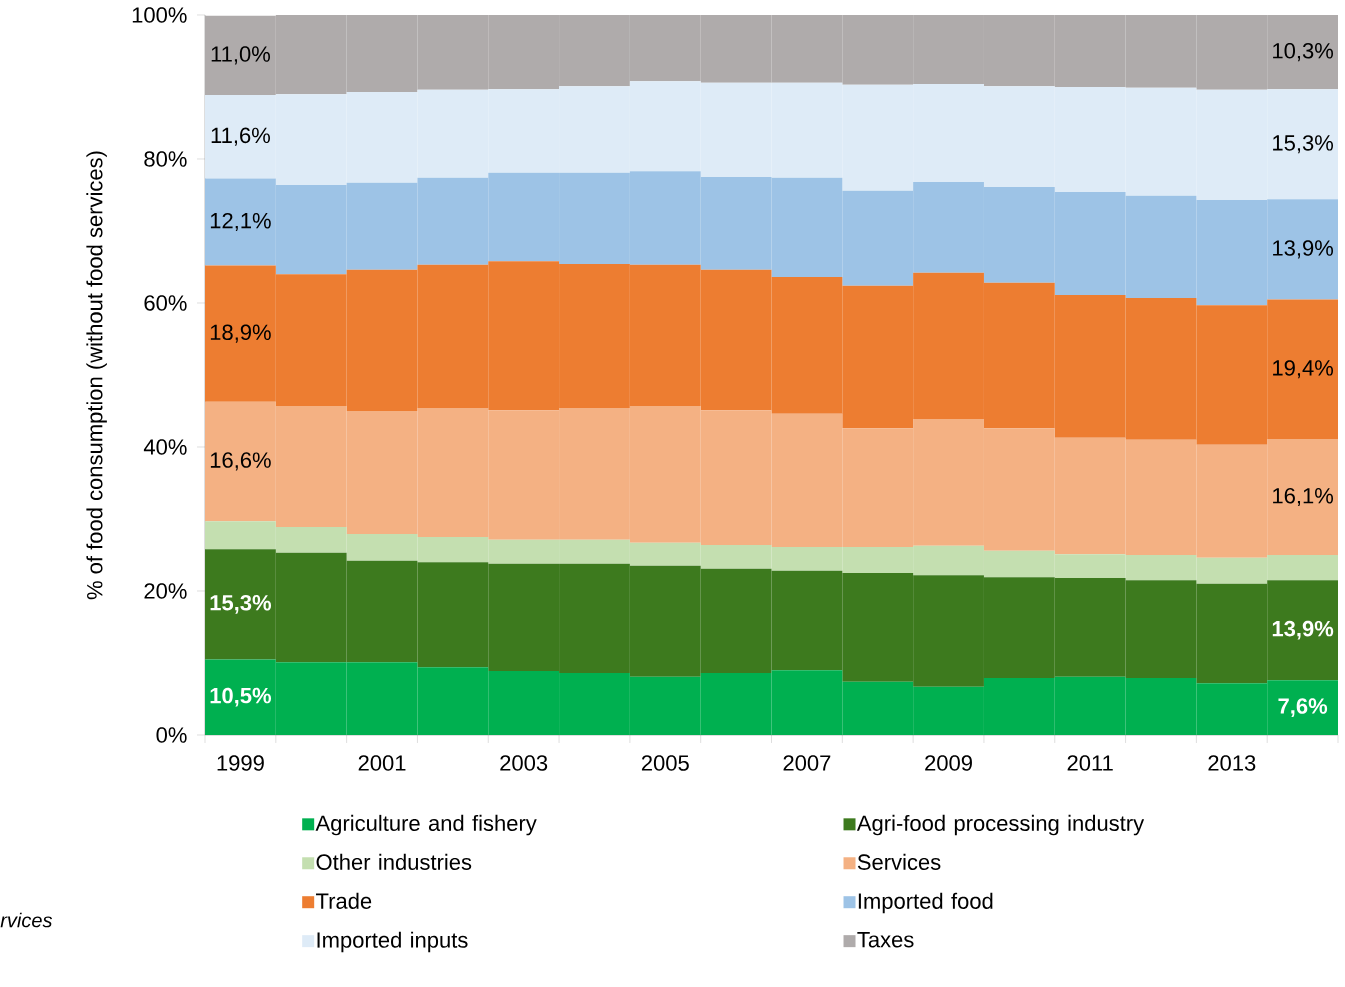 Image resolution: width=1345 pixels, height=987 pixels. What do you see at coordinates (392, 942) in the screenshot?
I see `legend-label: Imported inputs` at bounding box center [392, 942].